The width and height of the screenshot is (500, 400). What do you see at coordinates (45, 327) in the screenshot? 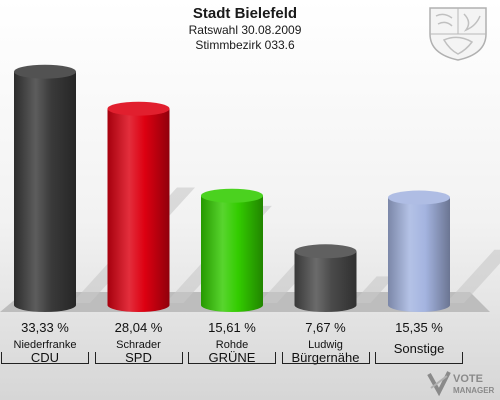
I see `value-label-0: 33,33 %` at bounding box center [45, 327].